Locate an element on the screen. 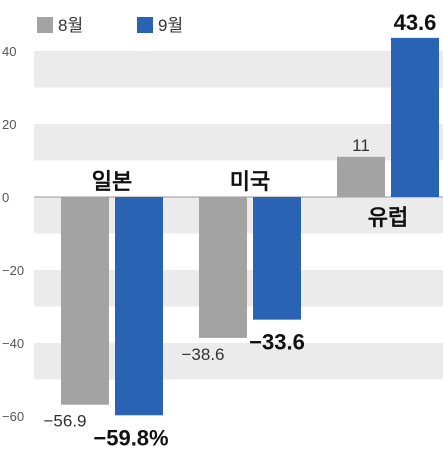  legend-label: 9월 is located at coordinates (170, 25).